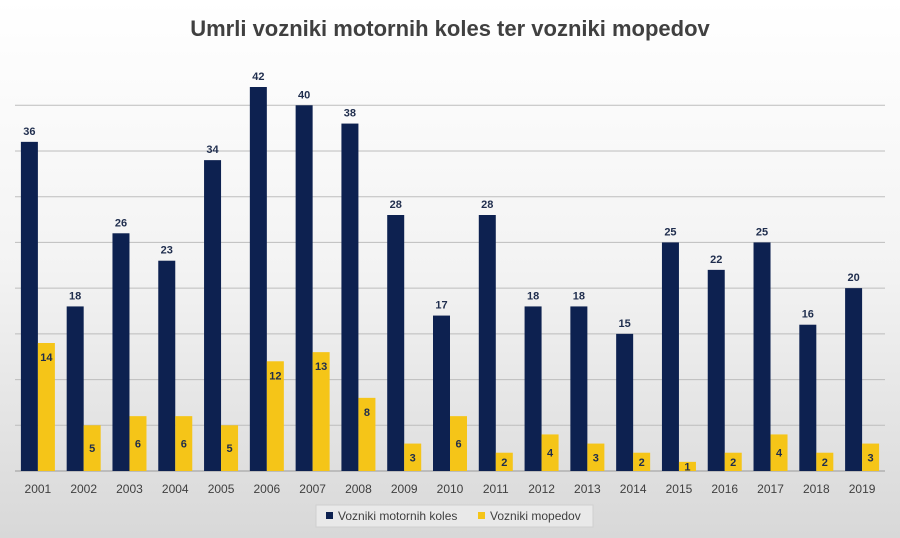 Image resolution: width=900 pixels, height=538 pixels. What do you see at coordinates (212, 150) in the screenshot?
I see `data-label-motor-2005: 34` at bounding box center [212, 150].